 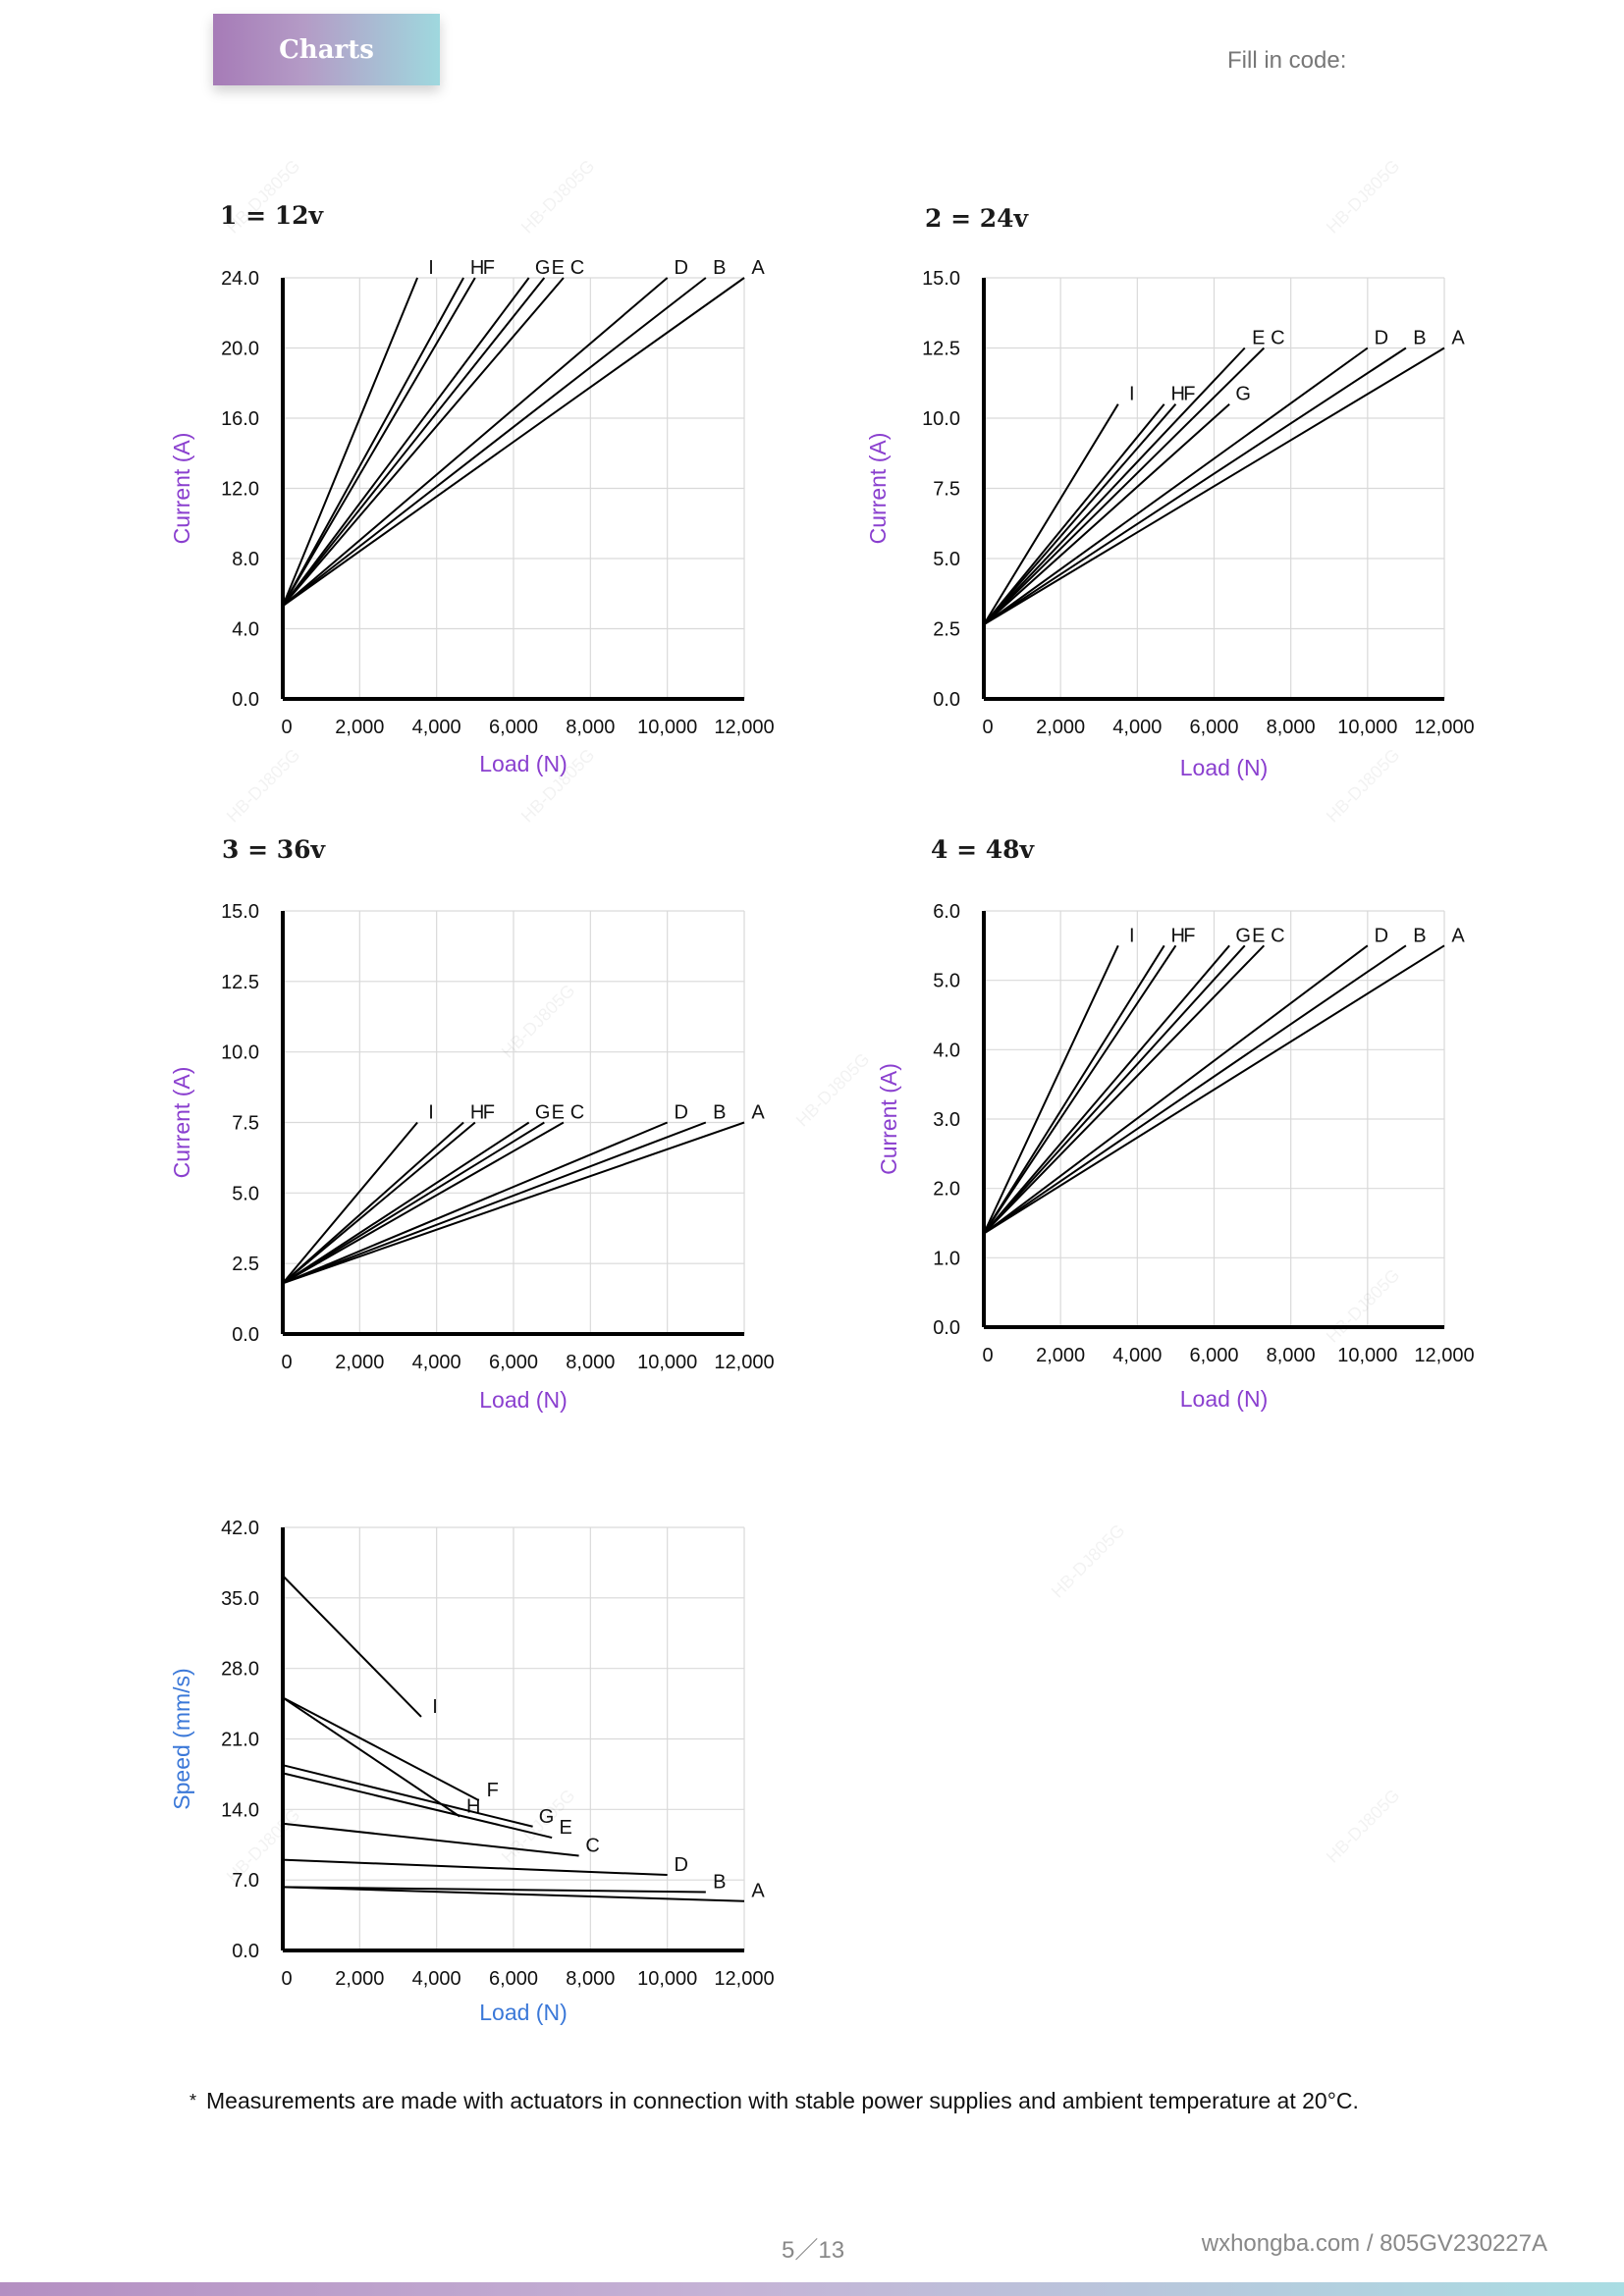 What do you see at coordinates (946, 1258) in the screenshot?
I see `y-tick-label: 1.0` at bounding box center [946, 1258].